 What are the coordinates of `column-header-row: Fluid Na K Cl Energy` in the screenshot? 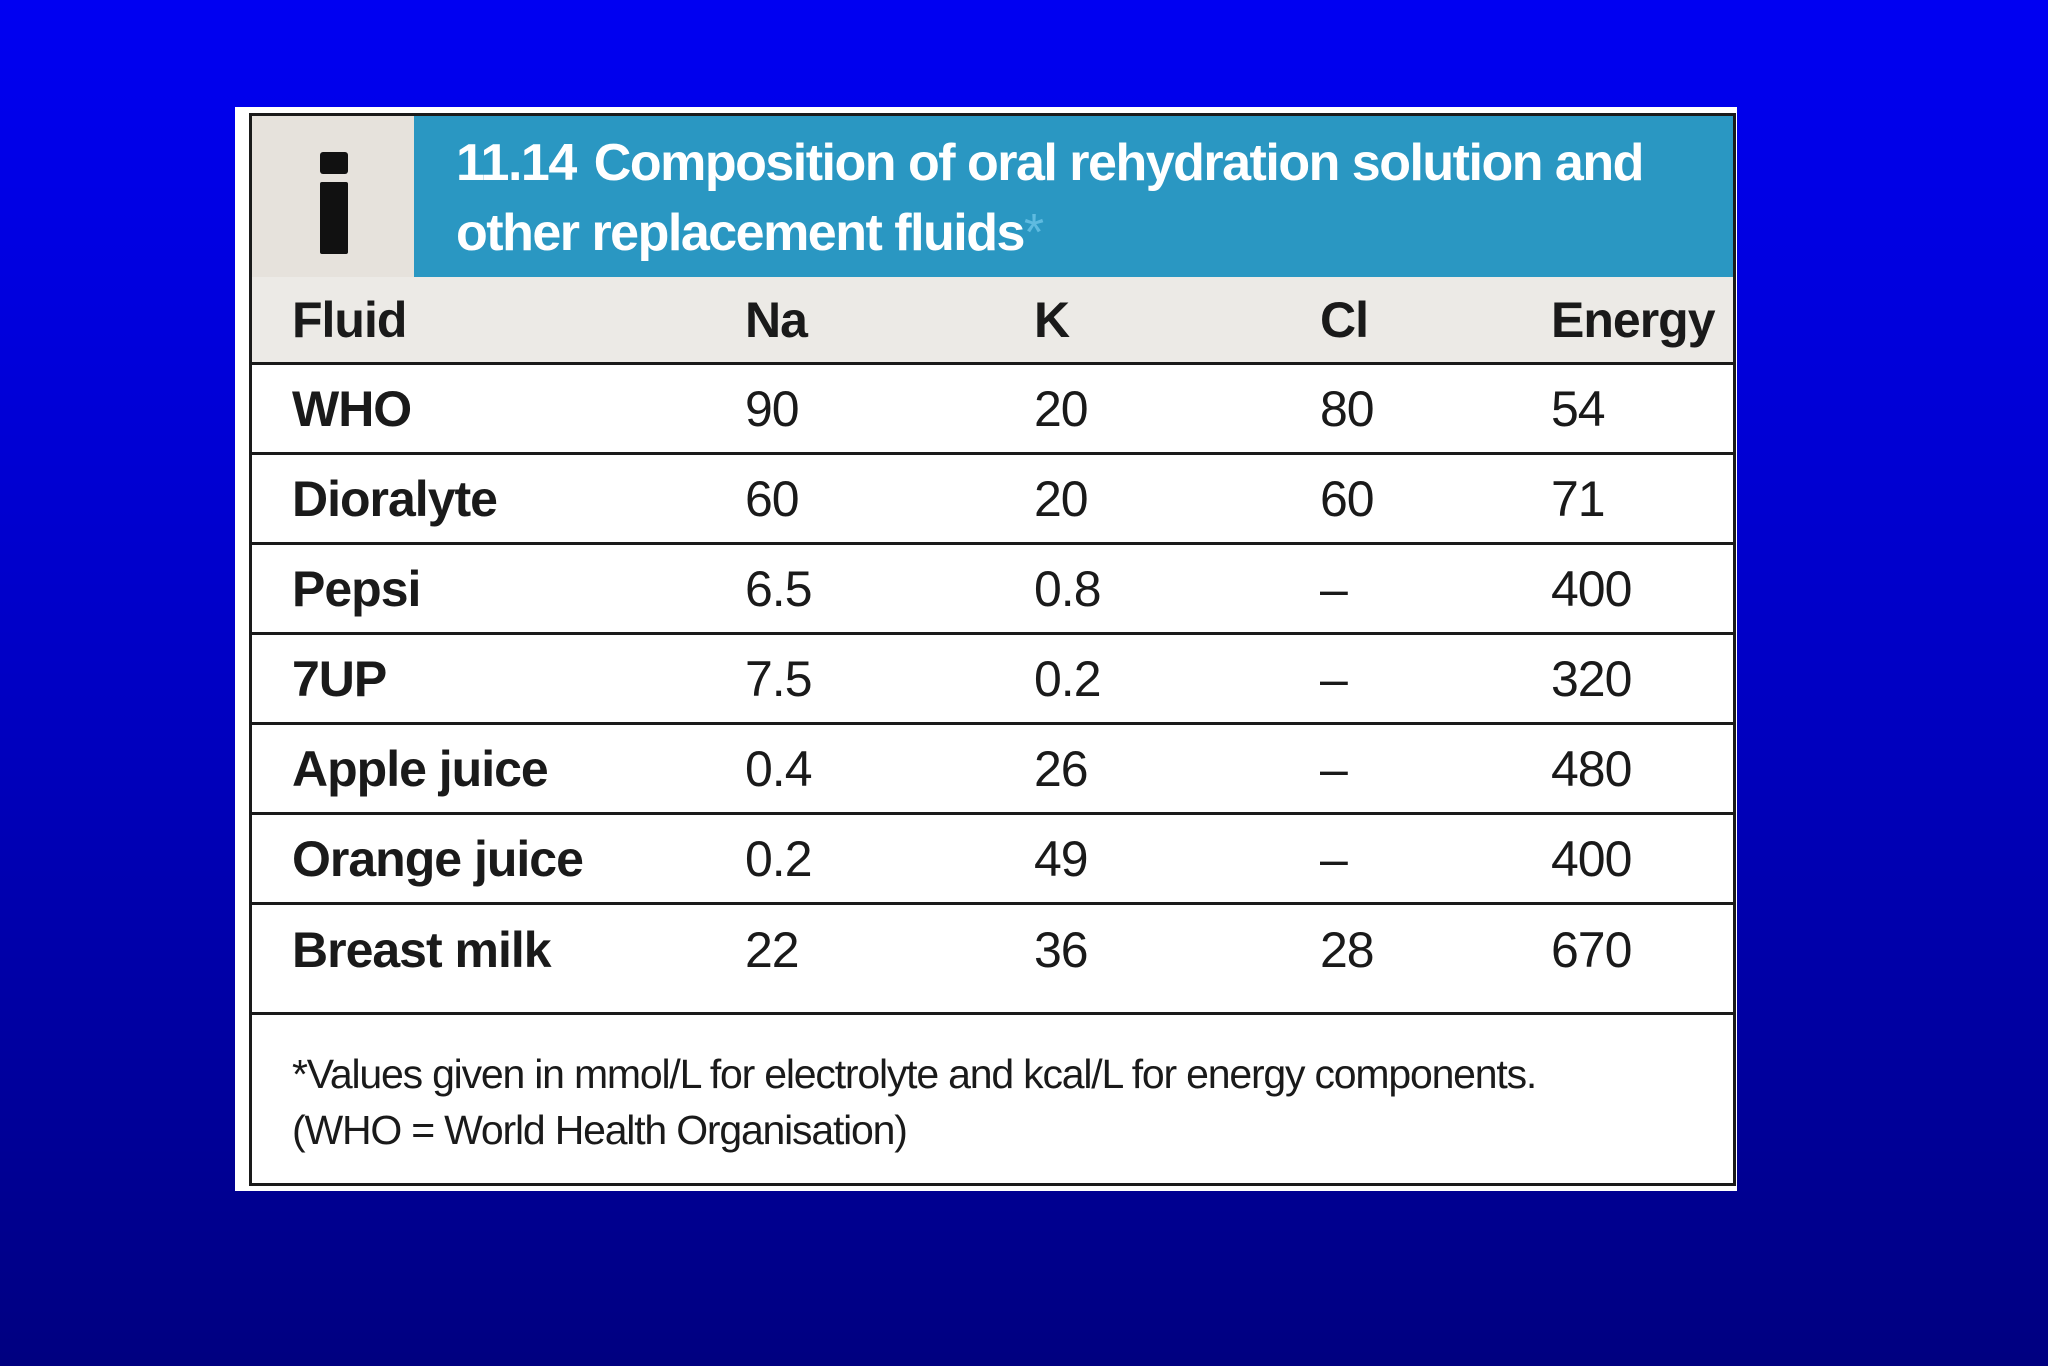 It's located at (992, 321).